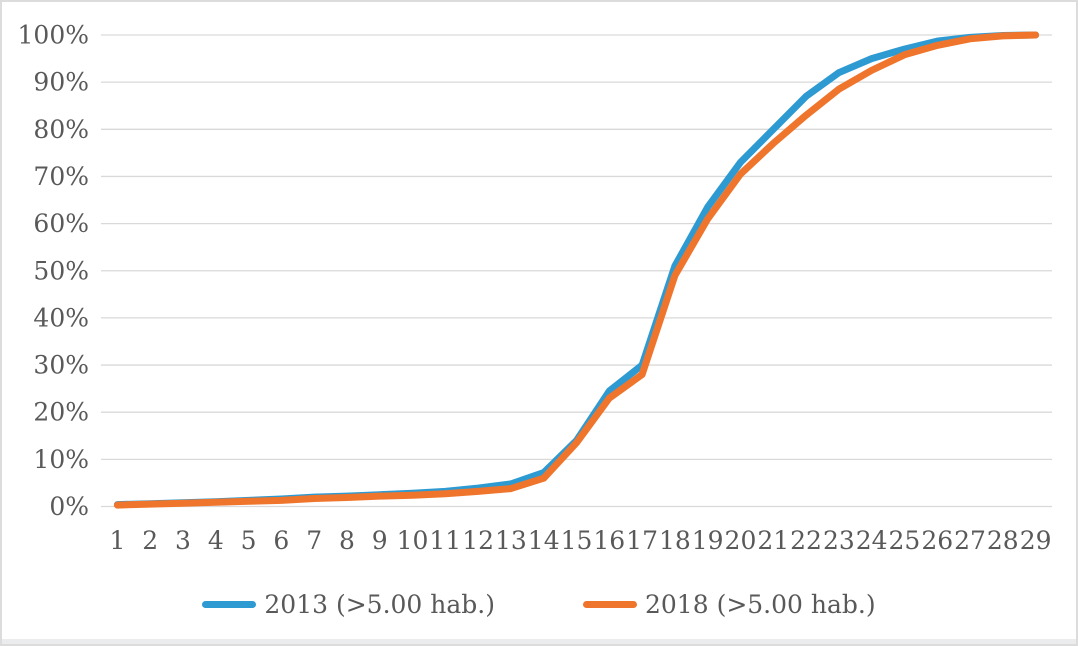 This screenshot has width=1078, height=646. What do you see at coordinates (905, 540) in the screenshot?
I see `x-axis-tick-label: 25` at bounding box center [905, 540].